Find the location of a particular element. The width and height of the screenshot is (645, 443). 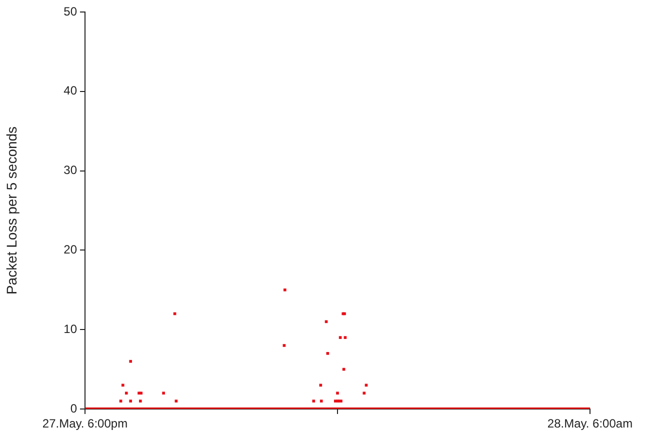

y-axis-title: Packet Loss per 5 seconds is located at coordinates (11, 210).